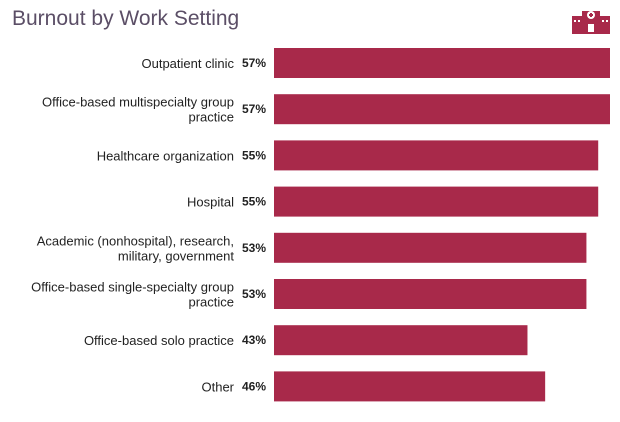  I want to click on value-label: 43%, so click(254, 340).